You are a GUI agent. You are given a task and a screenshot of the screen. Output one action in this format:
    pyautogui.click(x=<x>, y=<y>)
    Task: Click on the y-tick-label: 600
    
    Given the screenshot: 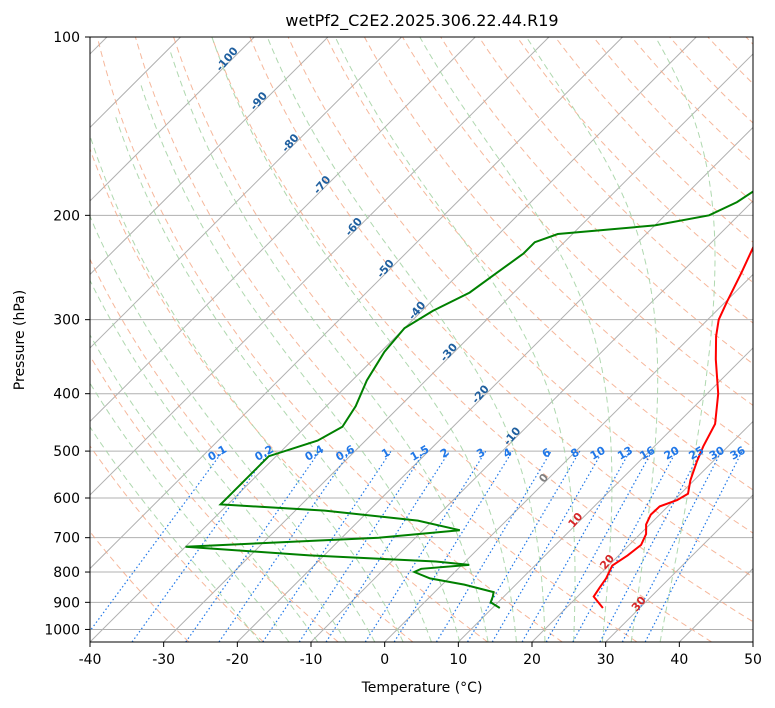 What is the action you would take?
    pyautogui.click(x=66, y=499)
    